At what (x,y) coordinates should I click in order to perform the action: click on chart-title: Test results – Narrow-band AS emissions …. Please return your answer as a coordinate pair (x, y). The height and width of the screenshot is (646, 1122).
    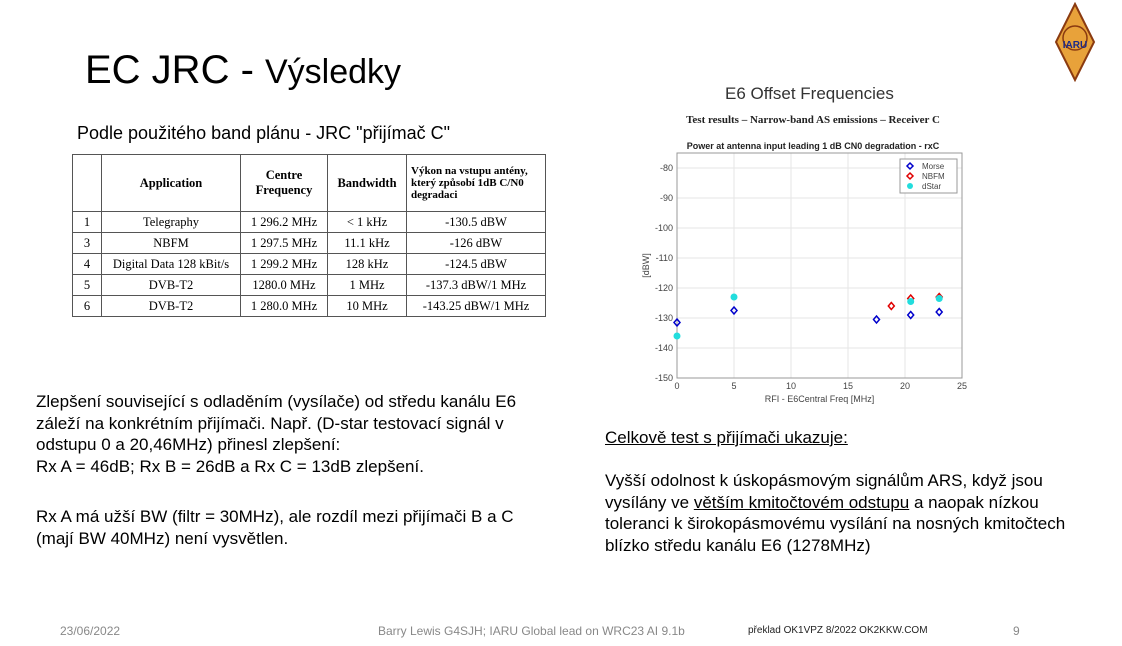
    Looking at the image, I should click on (813, 120).